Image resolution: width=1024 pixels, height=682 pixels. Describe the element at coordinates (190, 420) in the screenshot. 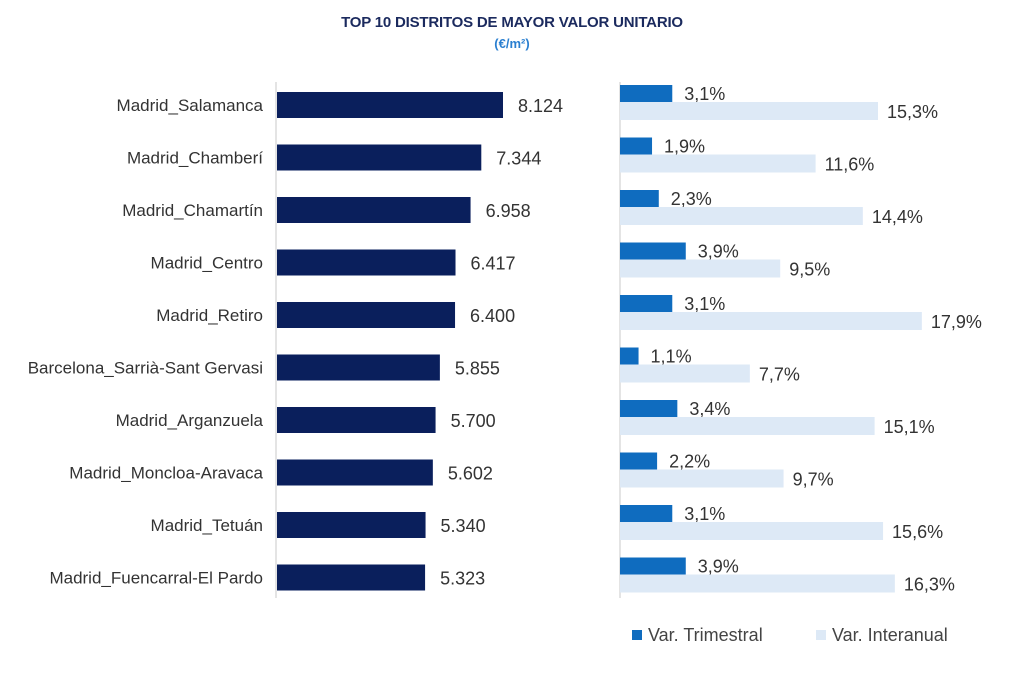

I see `category-label: Madrid_Arganzuela` at that location.